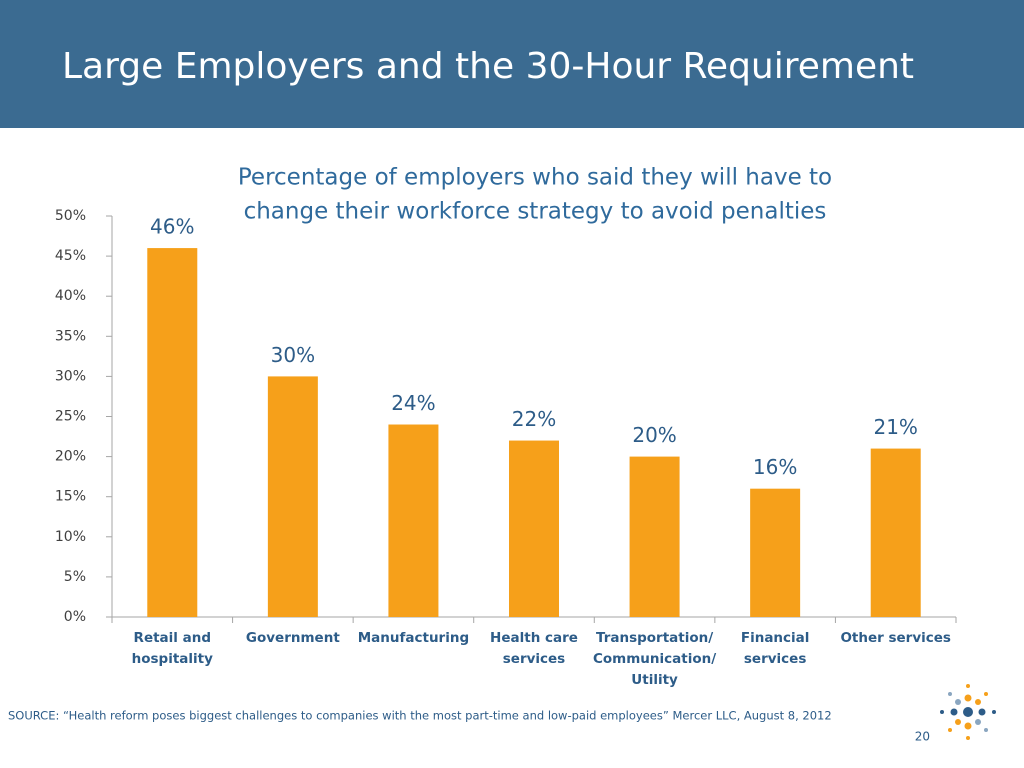 The width and height of the screenshot is (1024, 768). I want to click on value-label: 24%, so click(413, 403).